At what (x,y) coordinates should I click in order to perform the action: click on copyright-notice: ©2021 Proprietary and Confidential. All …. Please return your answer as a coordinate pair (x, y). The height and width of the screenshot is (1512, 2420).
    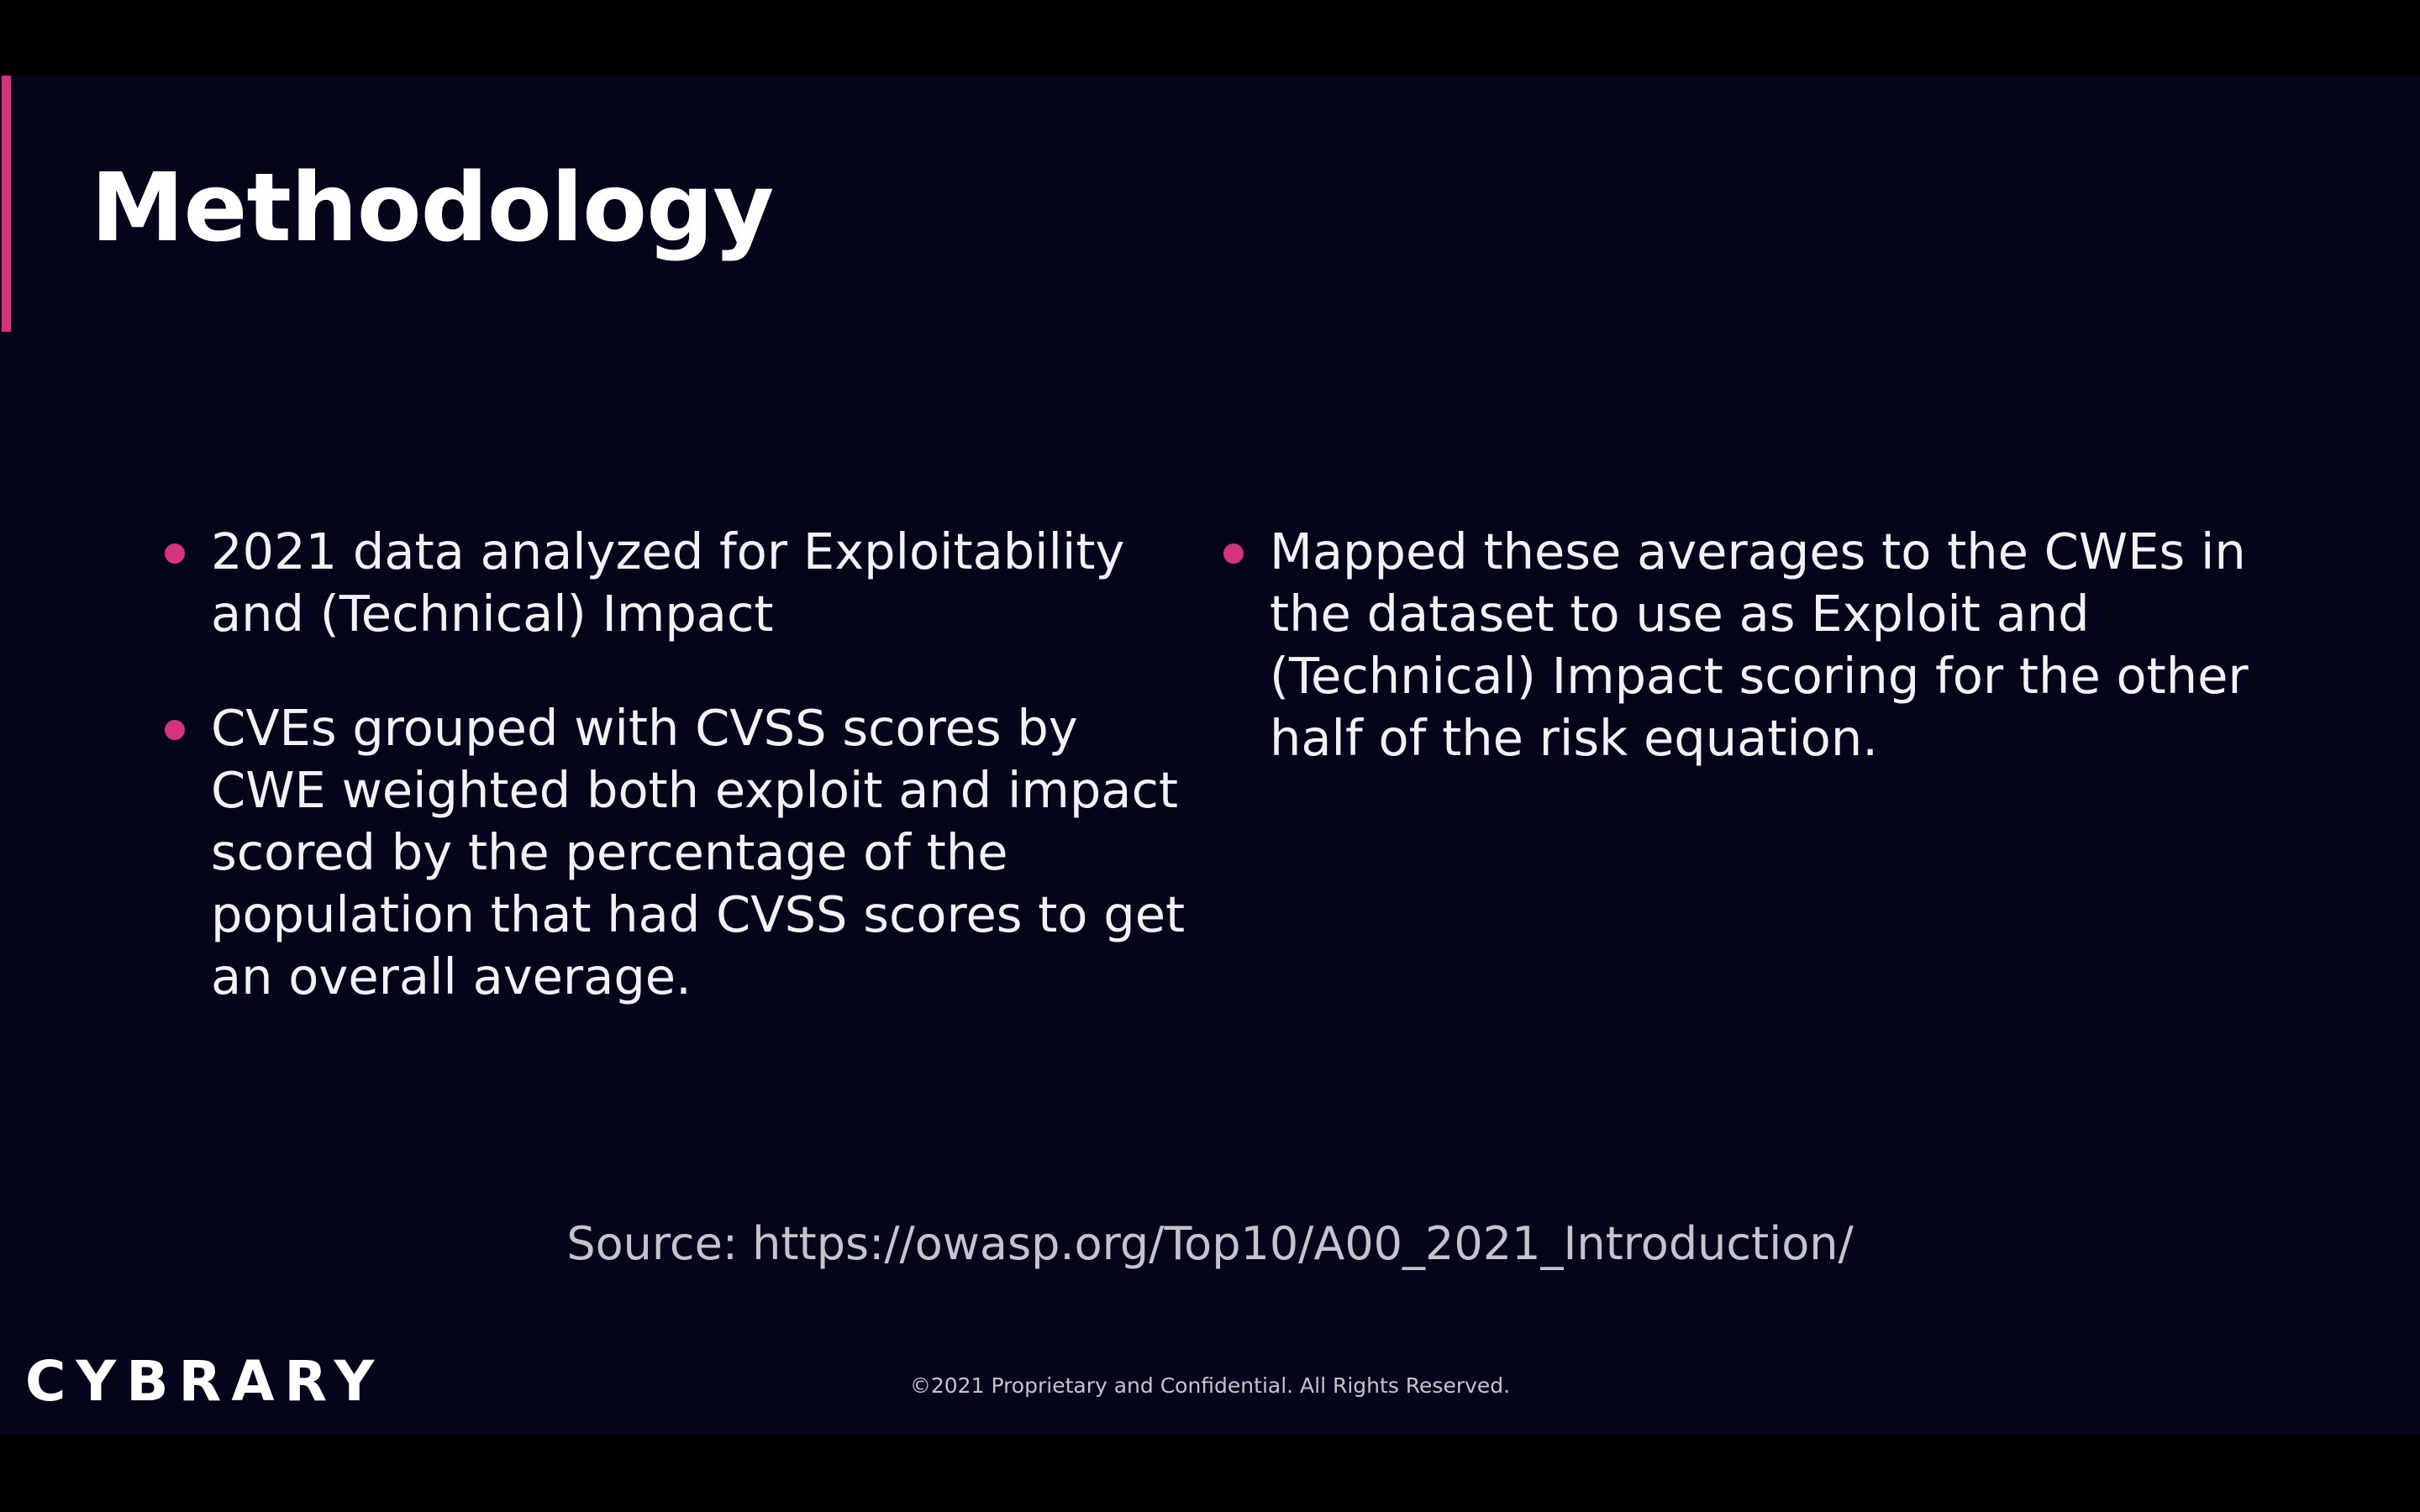
    Looking at the image, I should click on (1210, 1385).